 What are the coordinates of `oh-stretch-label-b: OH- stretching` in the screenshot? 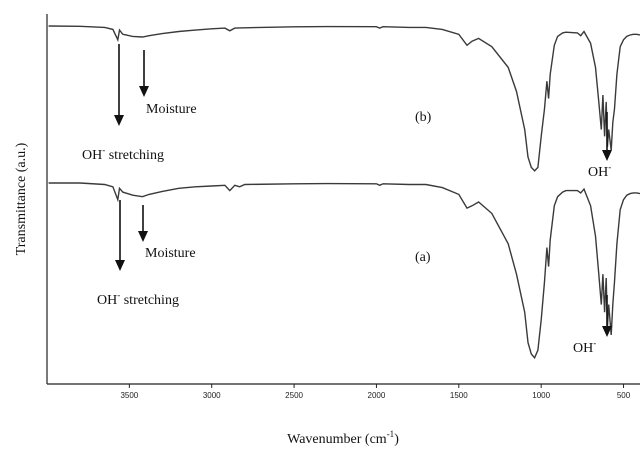 It's located at (123, 154).